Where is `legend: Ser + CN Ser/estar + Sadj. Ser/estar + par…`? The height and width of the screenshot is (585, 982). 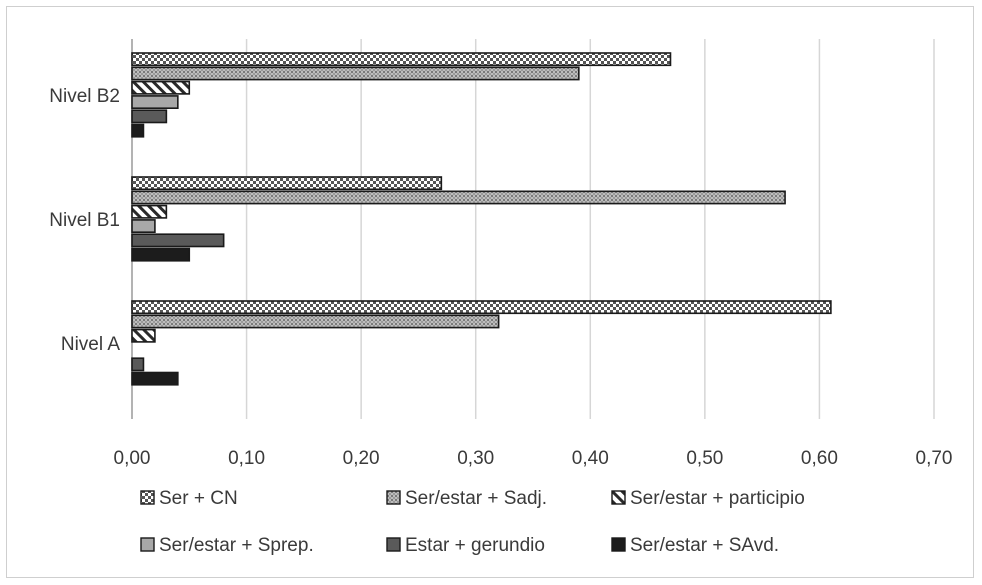
legend: Ser + CN Ser/estar + Sadj. Ser/estar + par… is located at coordinates (472, 522).